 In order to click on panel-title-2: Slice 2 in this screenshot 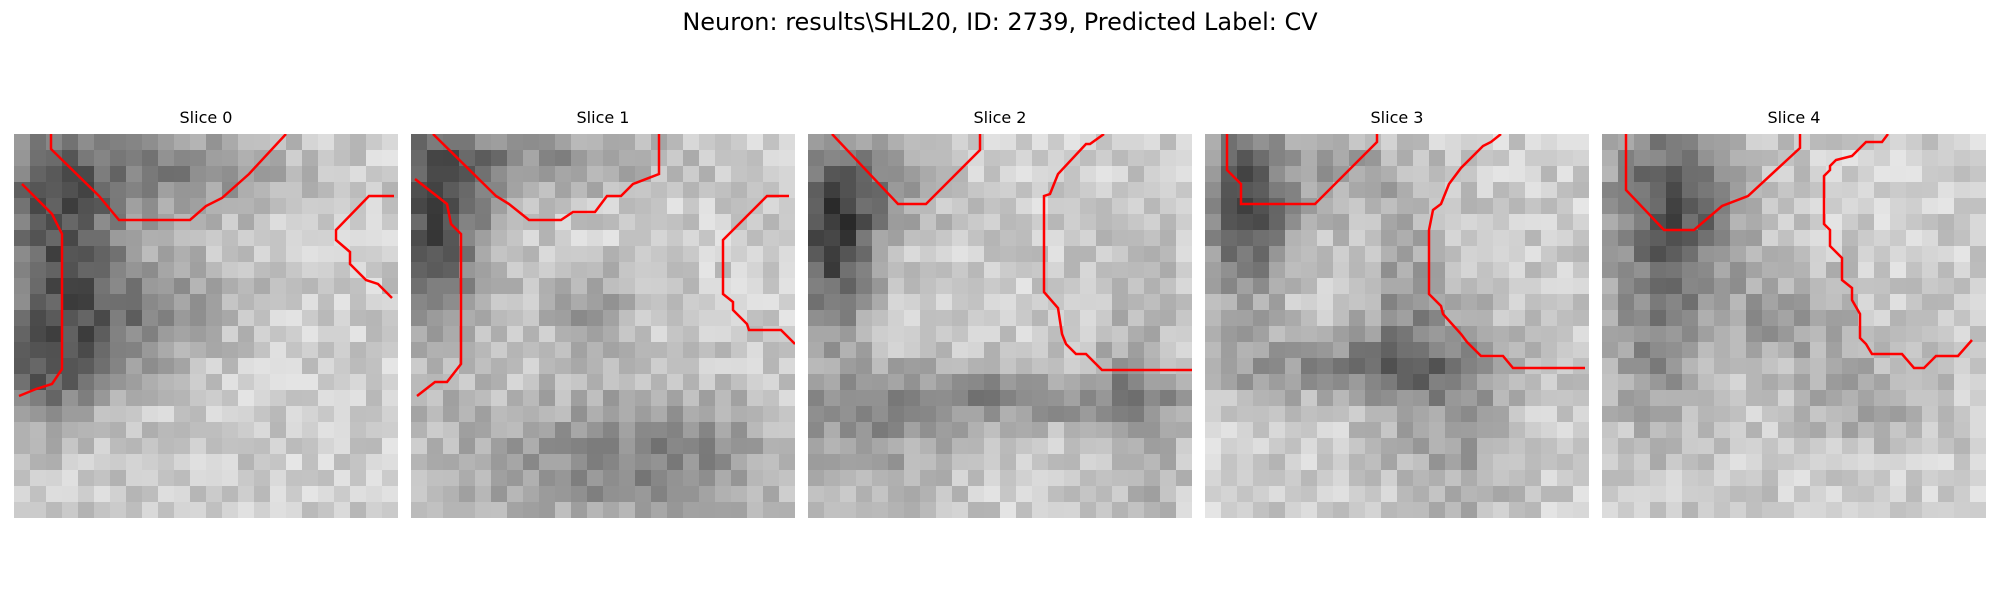, I will do `click(1000, 117)`.